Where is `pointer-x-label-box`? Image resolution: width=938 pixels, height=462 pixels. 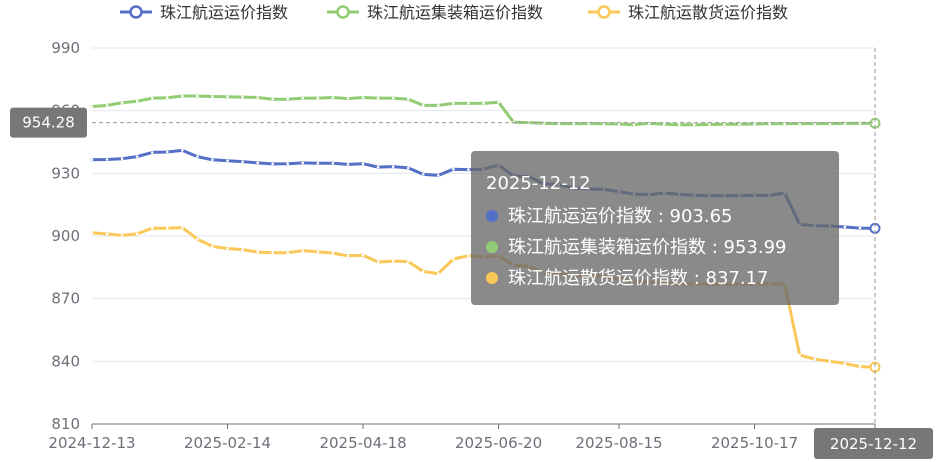 pointer-x-label-box is located at coordinates (873, 443).